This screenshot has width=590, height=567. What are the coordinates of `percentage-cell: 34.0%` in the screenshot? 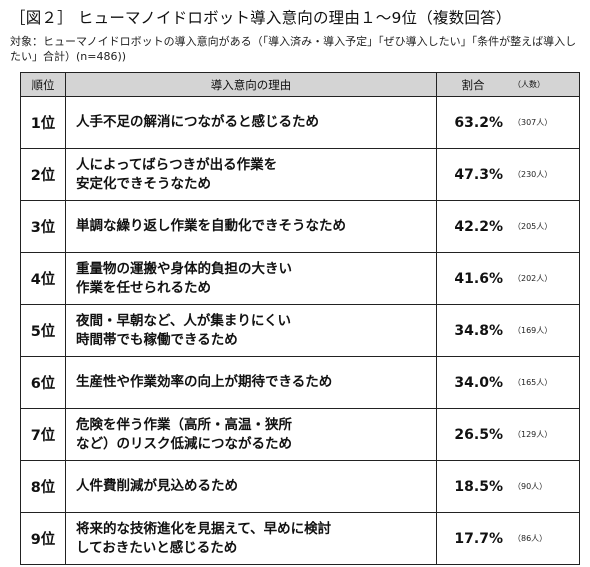 It's located at (472, 382).